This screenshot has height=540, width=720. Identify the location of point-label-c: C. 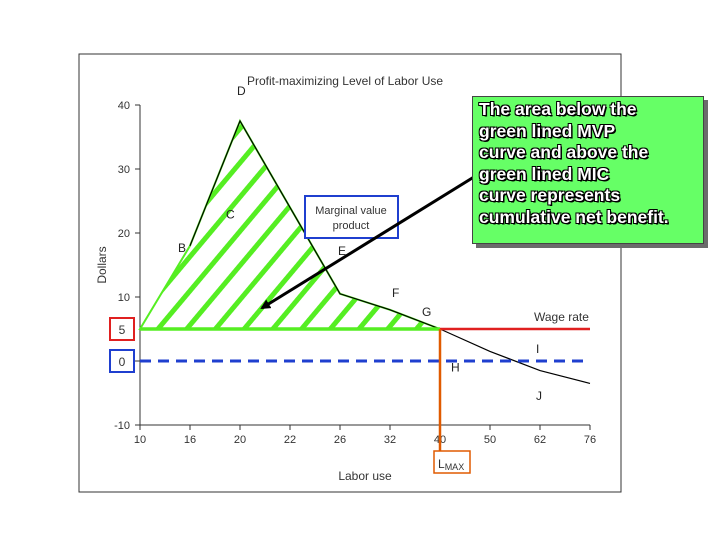
(230, 215).